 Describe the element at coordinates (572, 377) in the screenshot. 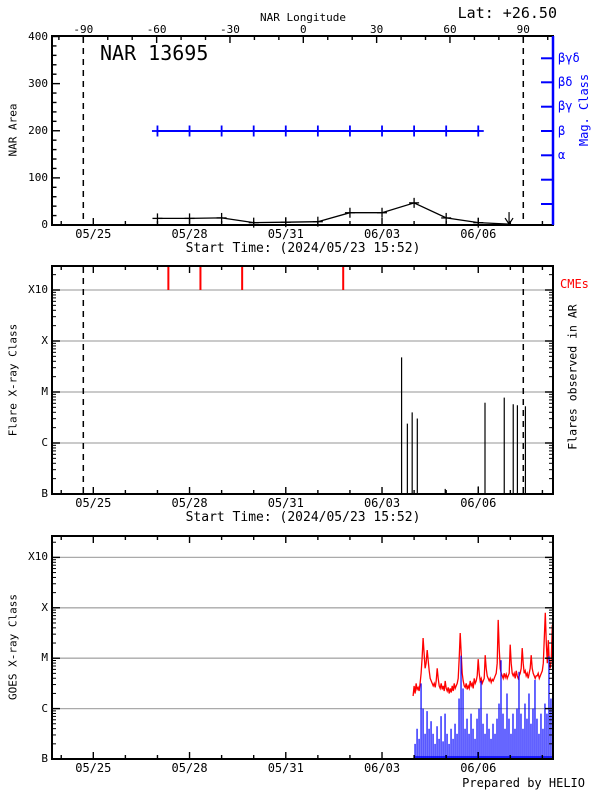

I see `p2-right-label: Flares observed in AR` at that location.